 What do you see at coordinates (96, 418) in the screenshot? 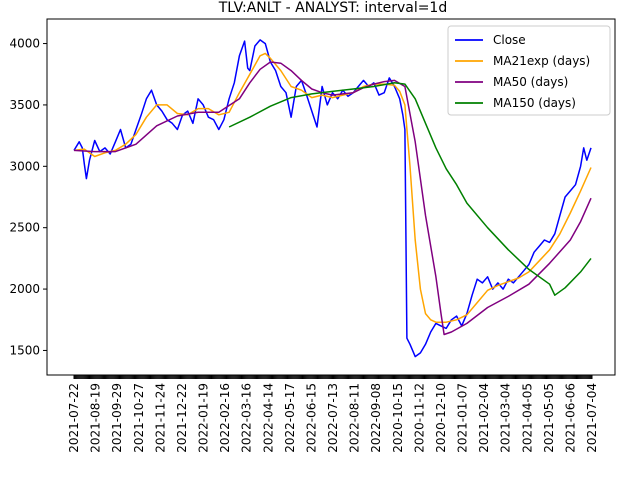
I see `x-tick-label: 2021-08-19` at bounding box center [96, 418].